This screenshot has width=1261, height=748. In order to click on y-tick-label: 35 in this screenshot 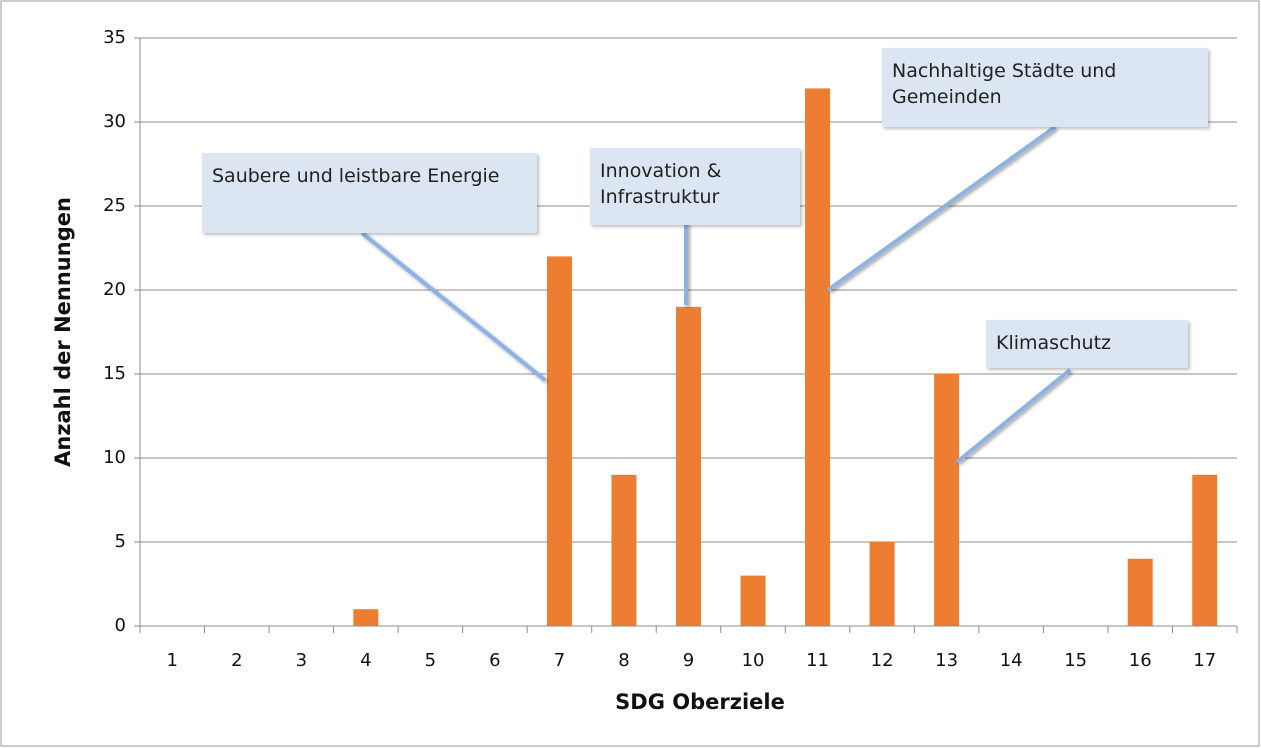, I will do `click(114, 37)`.